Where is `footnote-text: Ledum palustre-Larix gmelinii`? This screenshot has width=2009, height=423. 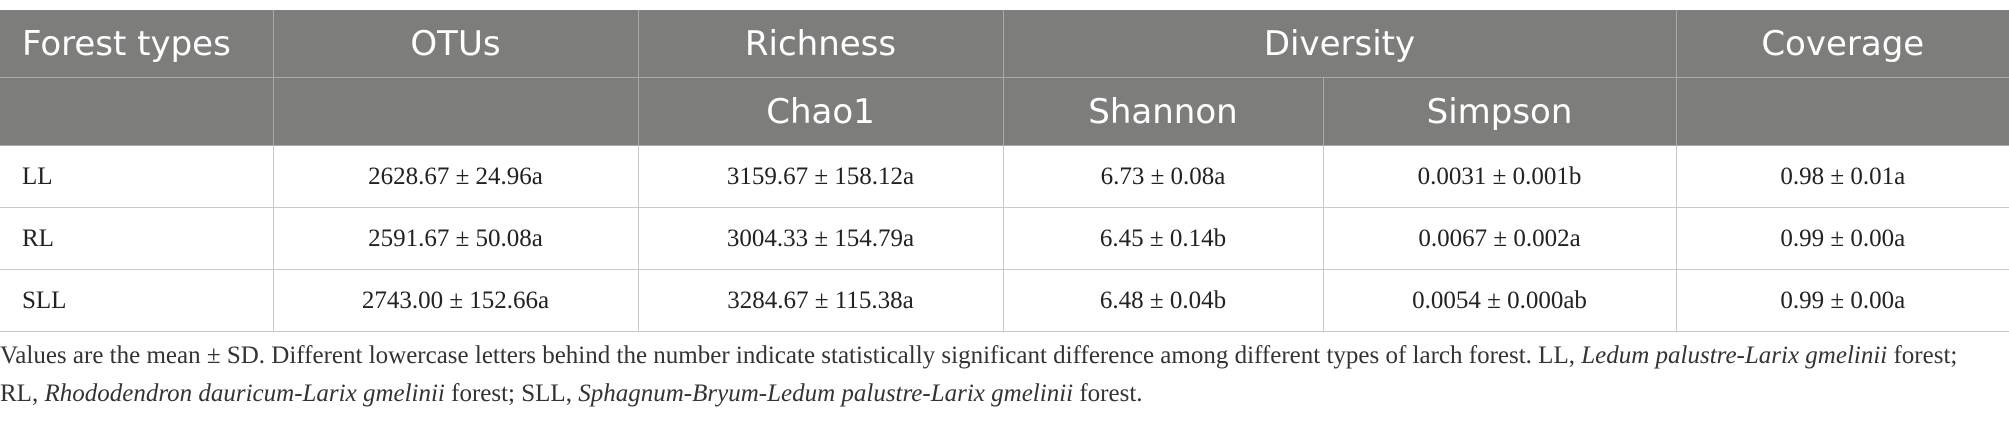 footnote-text: Ledum palustre-Larix gmelinii is located at coordinates (1734, 355).